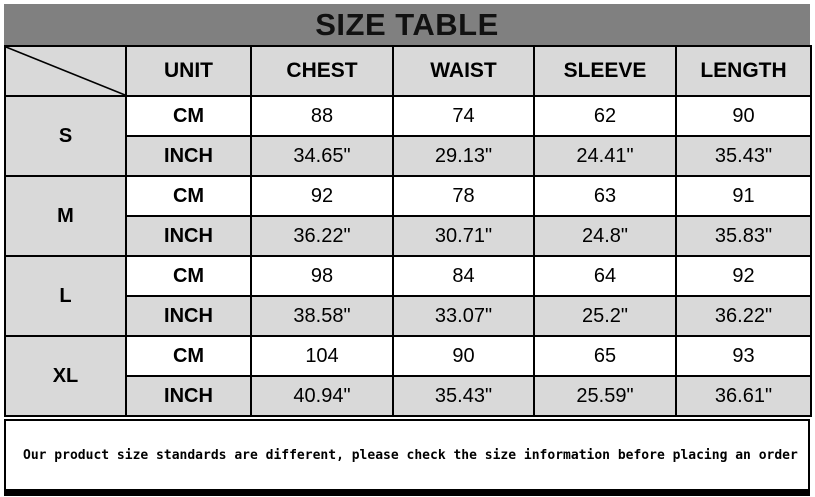 This screenshot has height=497, width=815. What do you see at coordinates (605, 316) in the screenshot?
I see `cell-l-sleeve-inch: 25.2"` at bounding box center [605, 316].